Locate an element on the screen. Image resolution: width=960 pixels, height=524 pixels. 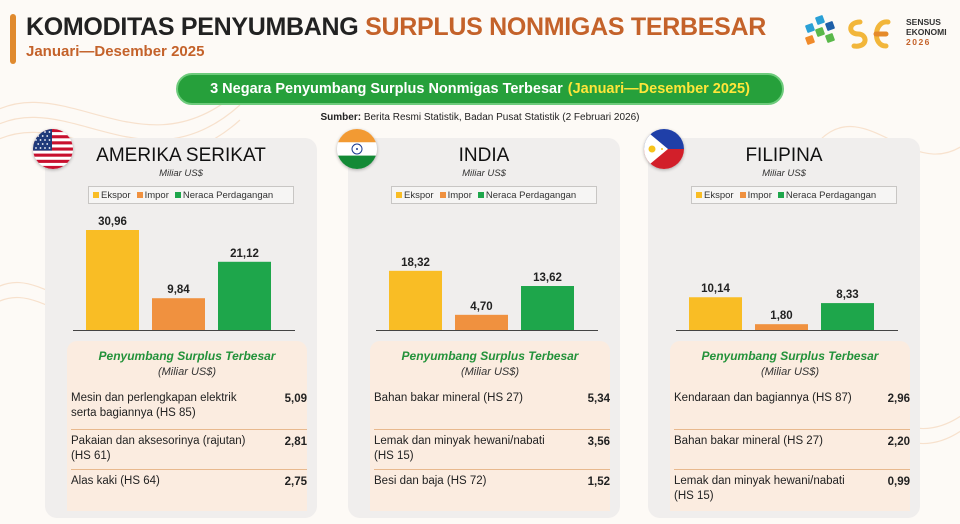
logo-text: SENSUS EKONOMI 2026 is located at coordinates (926, 32).